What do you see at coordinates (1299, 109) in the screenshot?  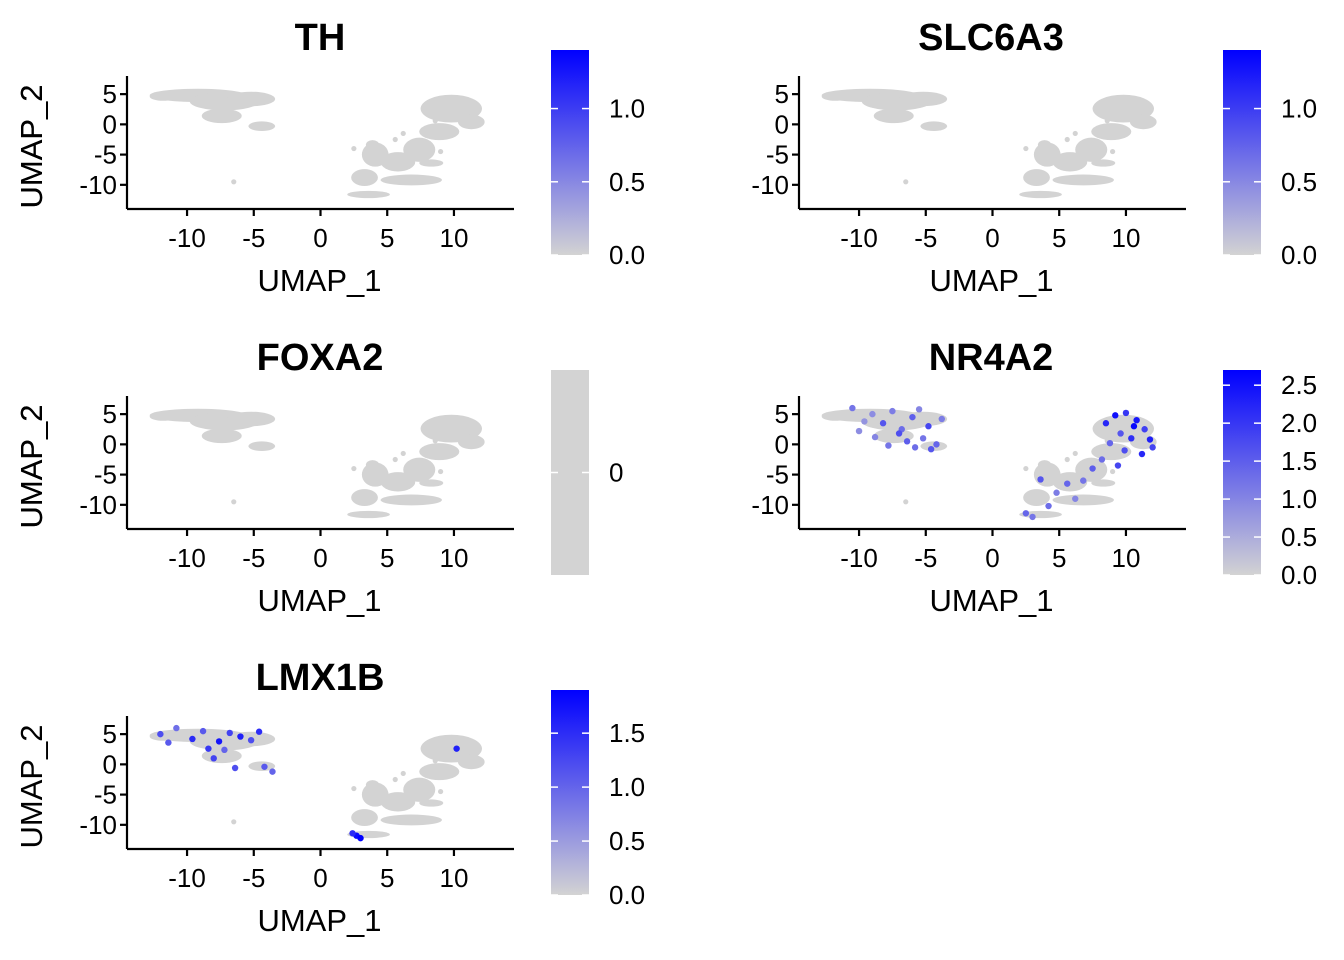 I see `legend-tick-label: 1.0` at bounding box center [1299, 109].